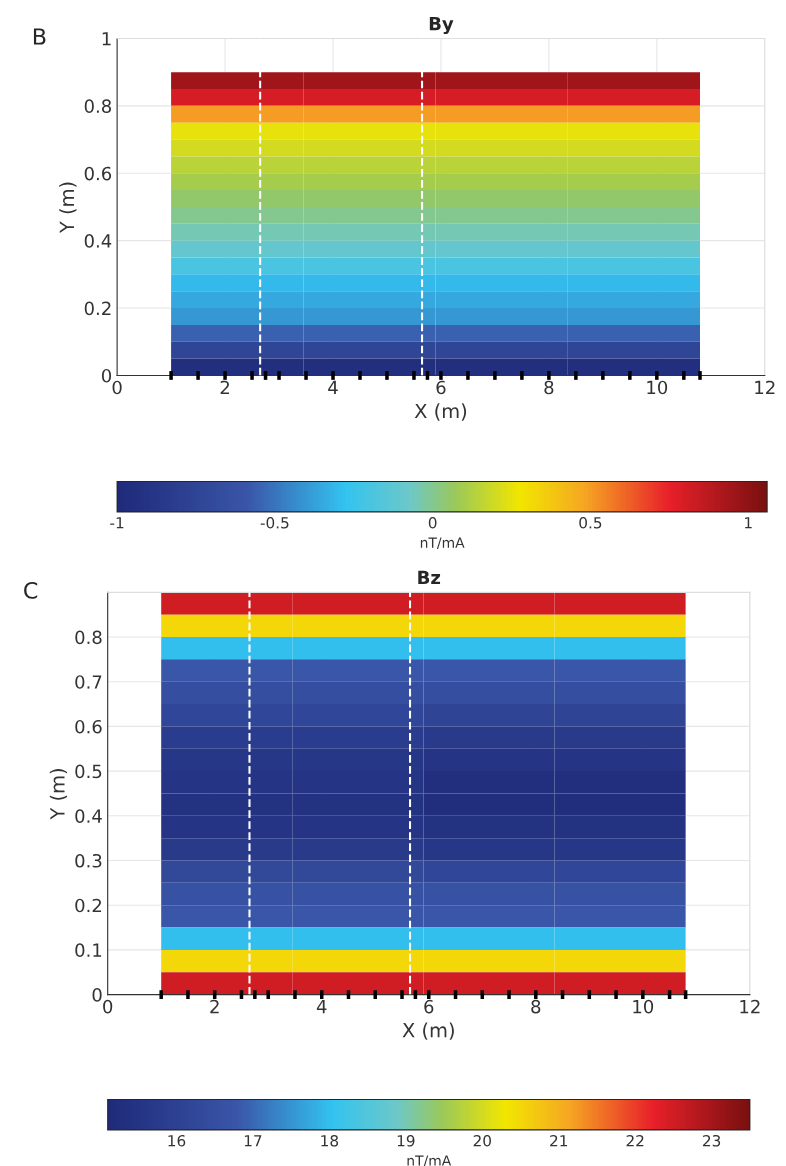 This screenshot has height=1166, width=786. I want to click on y-tick-label: 0.3, so click(88, 860).